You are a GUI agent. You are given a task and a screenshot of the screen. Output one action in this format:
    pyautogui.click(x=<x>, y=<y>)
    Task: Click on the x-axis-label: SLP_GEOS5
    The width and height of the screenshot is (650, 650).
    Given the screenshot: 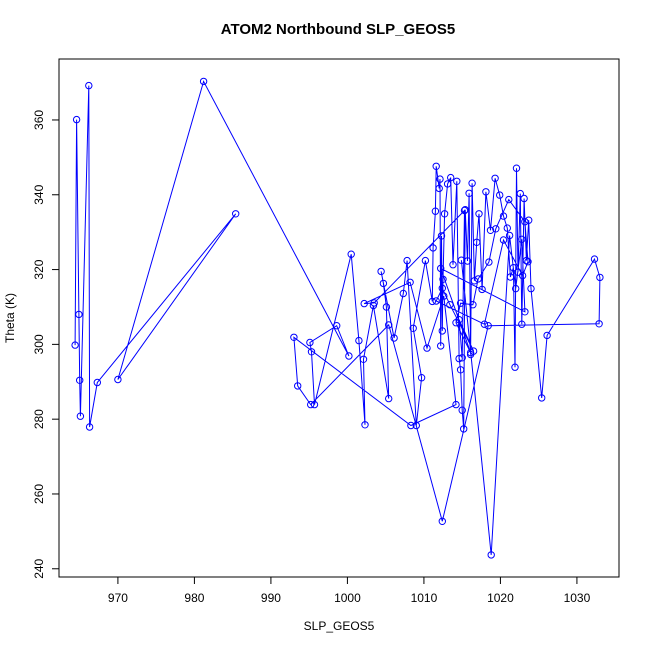 What is the action you would take?
    pyautogui.click(x=339, y=626)
    